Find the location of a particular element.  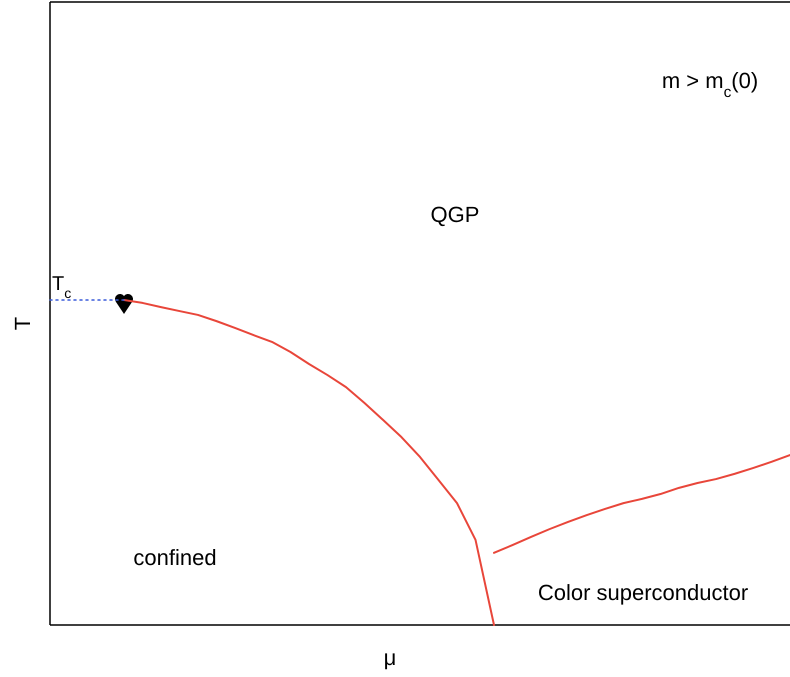

text: m > m$_{c}$(0) is located at coordinates (710, 84).